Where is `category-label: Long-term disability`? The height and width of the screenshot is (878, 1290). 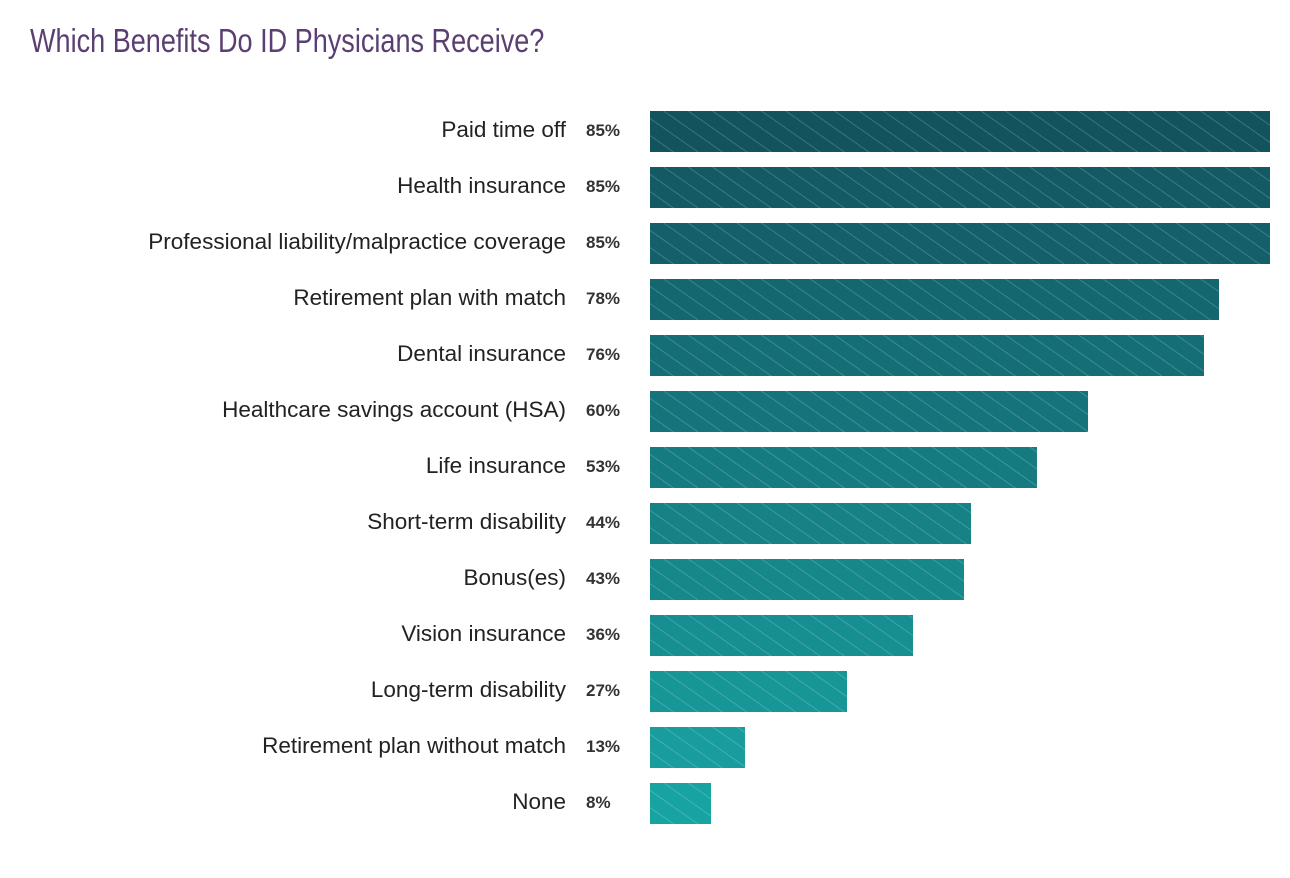 category-label: Long-term disability is located at coordinates (468, 689).